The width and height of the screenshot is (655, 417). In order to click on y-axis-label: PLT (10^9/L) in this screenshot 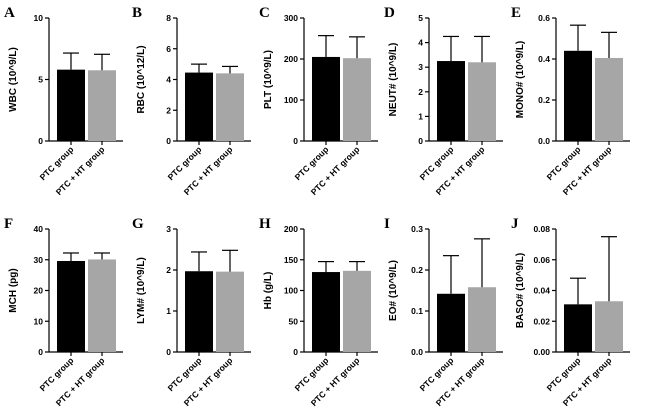, I will do `click(268, 79)`.